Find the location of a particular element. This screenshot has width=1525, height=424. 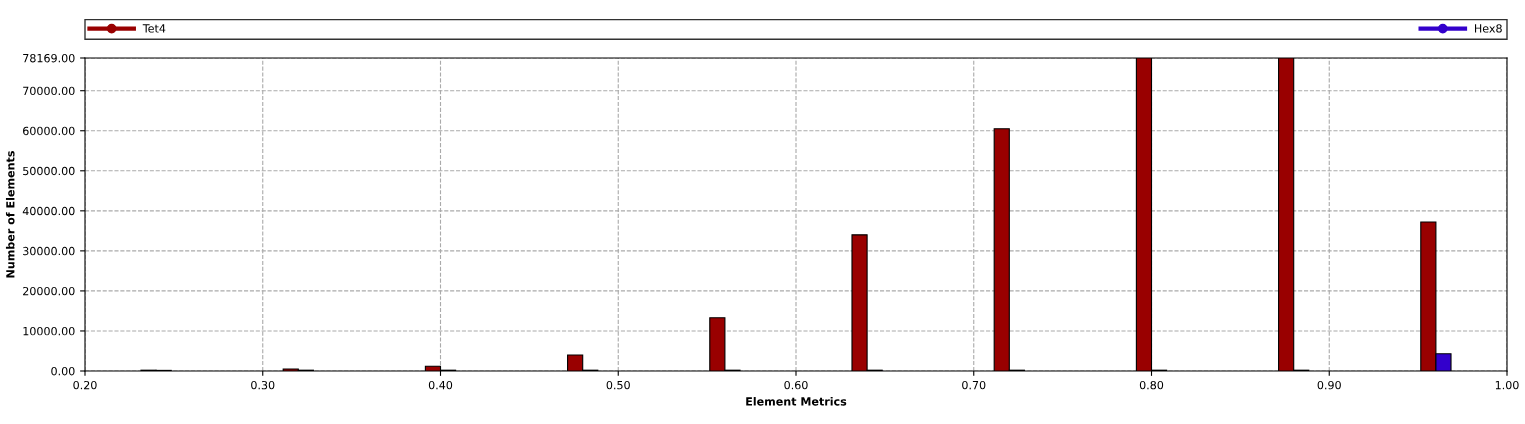

y-tick-label: 20000.00 is located at coordinates (49, 291).